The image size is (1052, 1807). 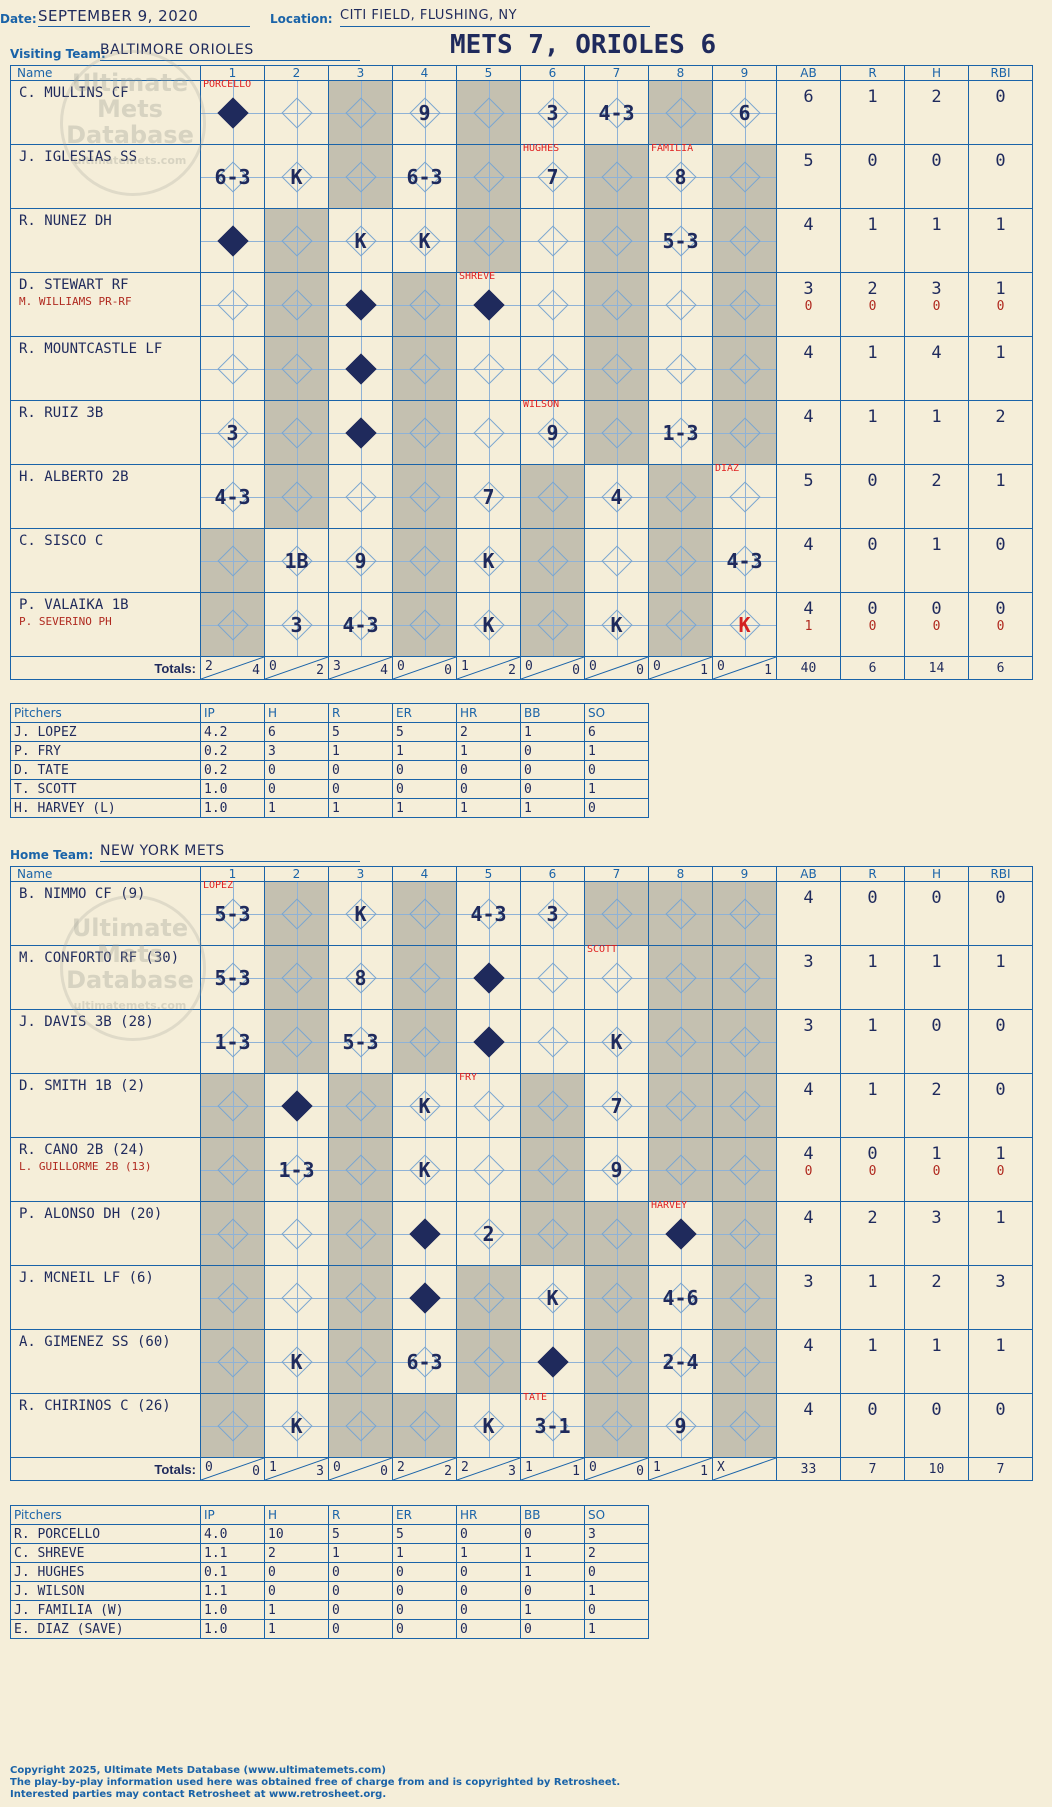 I want to click on at-bat-cell: K, so click(x=488, y=1425).